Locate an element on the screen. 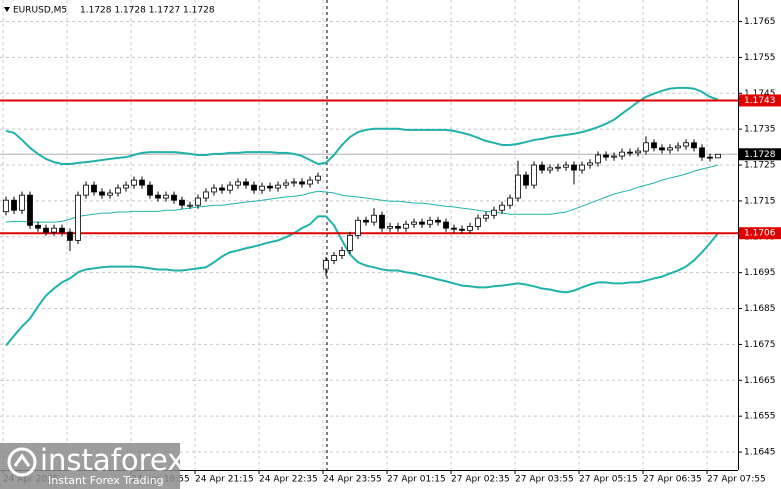 The height and width of the screenshot is (489, 781). price-label: 1.1743 is located at coordinates (760, 101).